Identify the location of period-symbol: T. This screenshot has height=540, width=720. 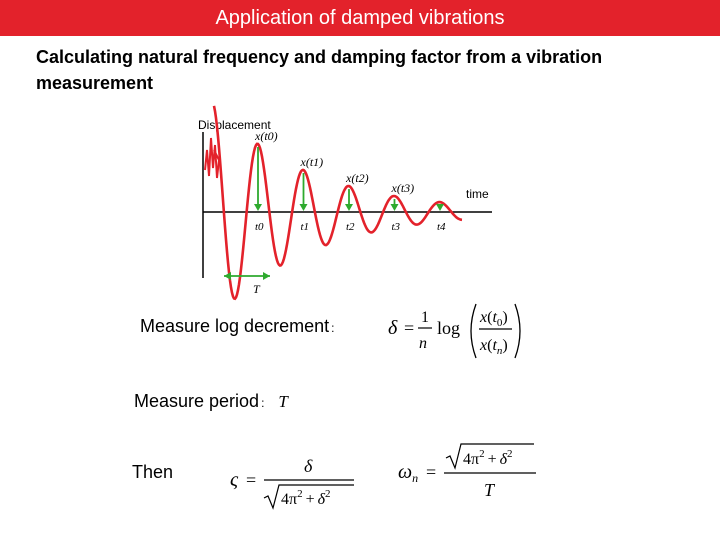
(283, 401).